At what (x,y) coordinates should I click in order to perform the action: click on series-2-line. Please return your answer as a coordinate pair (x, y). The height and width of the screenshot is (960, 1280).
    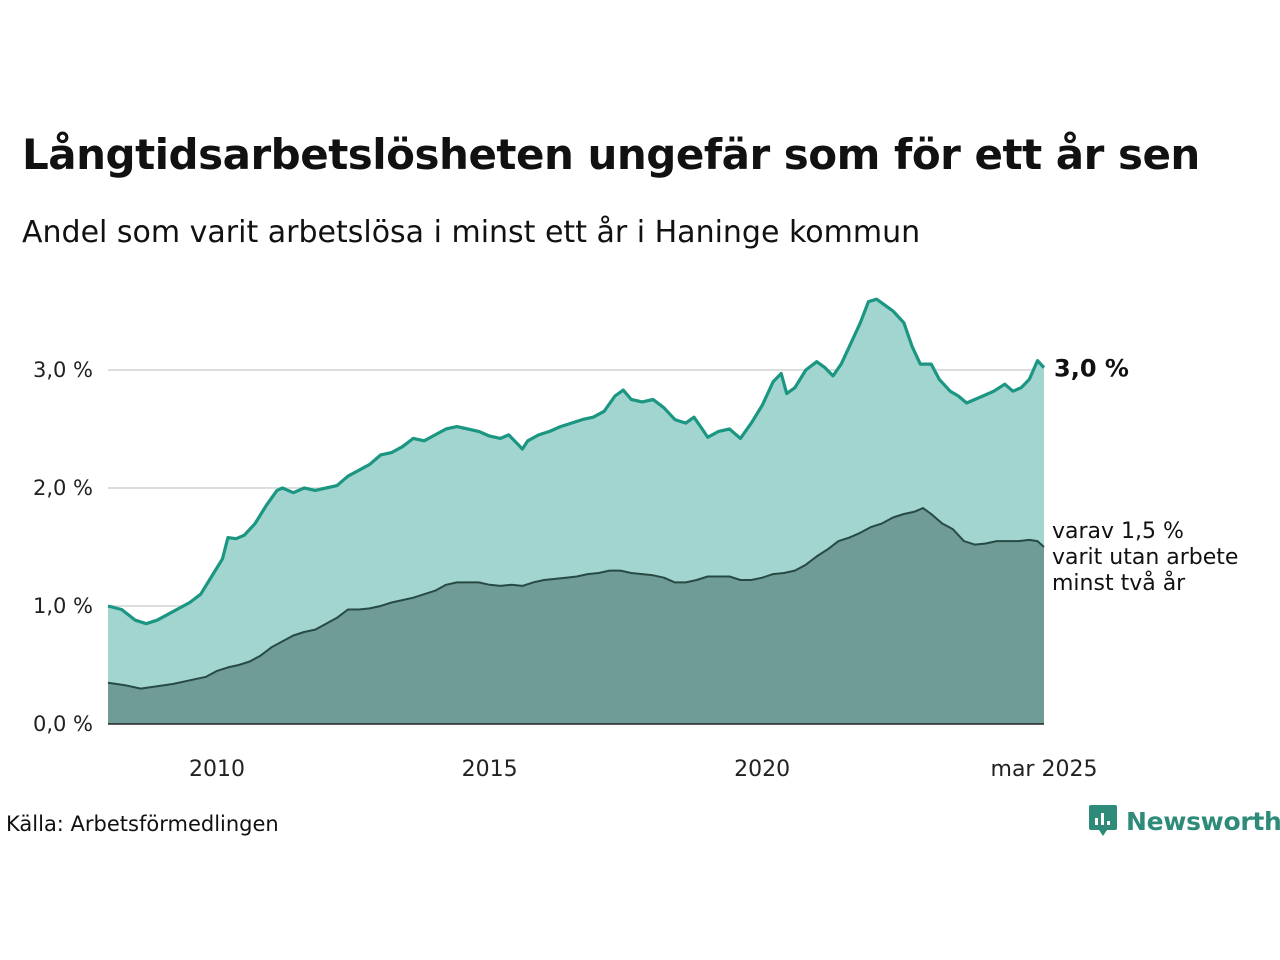
    Looking at the image, I should click on (576, 598).